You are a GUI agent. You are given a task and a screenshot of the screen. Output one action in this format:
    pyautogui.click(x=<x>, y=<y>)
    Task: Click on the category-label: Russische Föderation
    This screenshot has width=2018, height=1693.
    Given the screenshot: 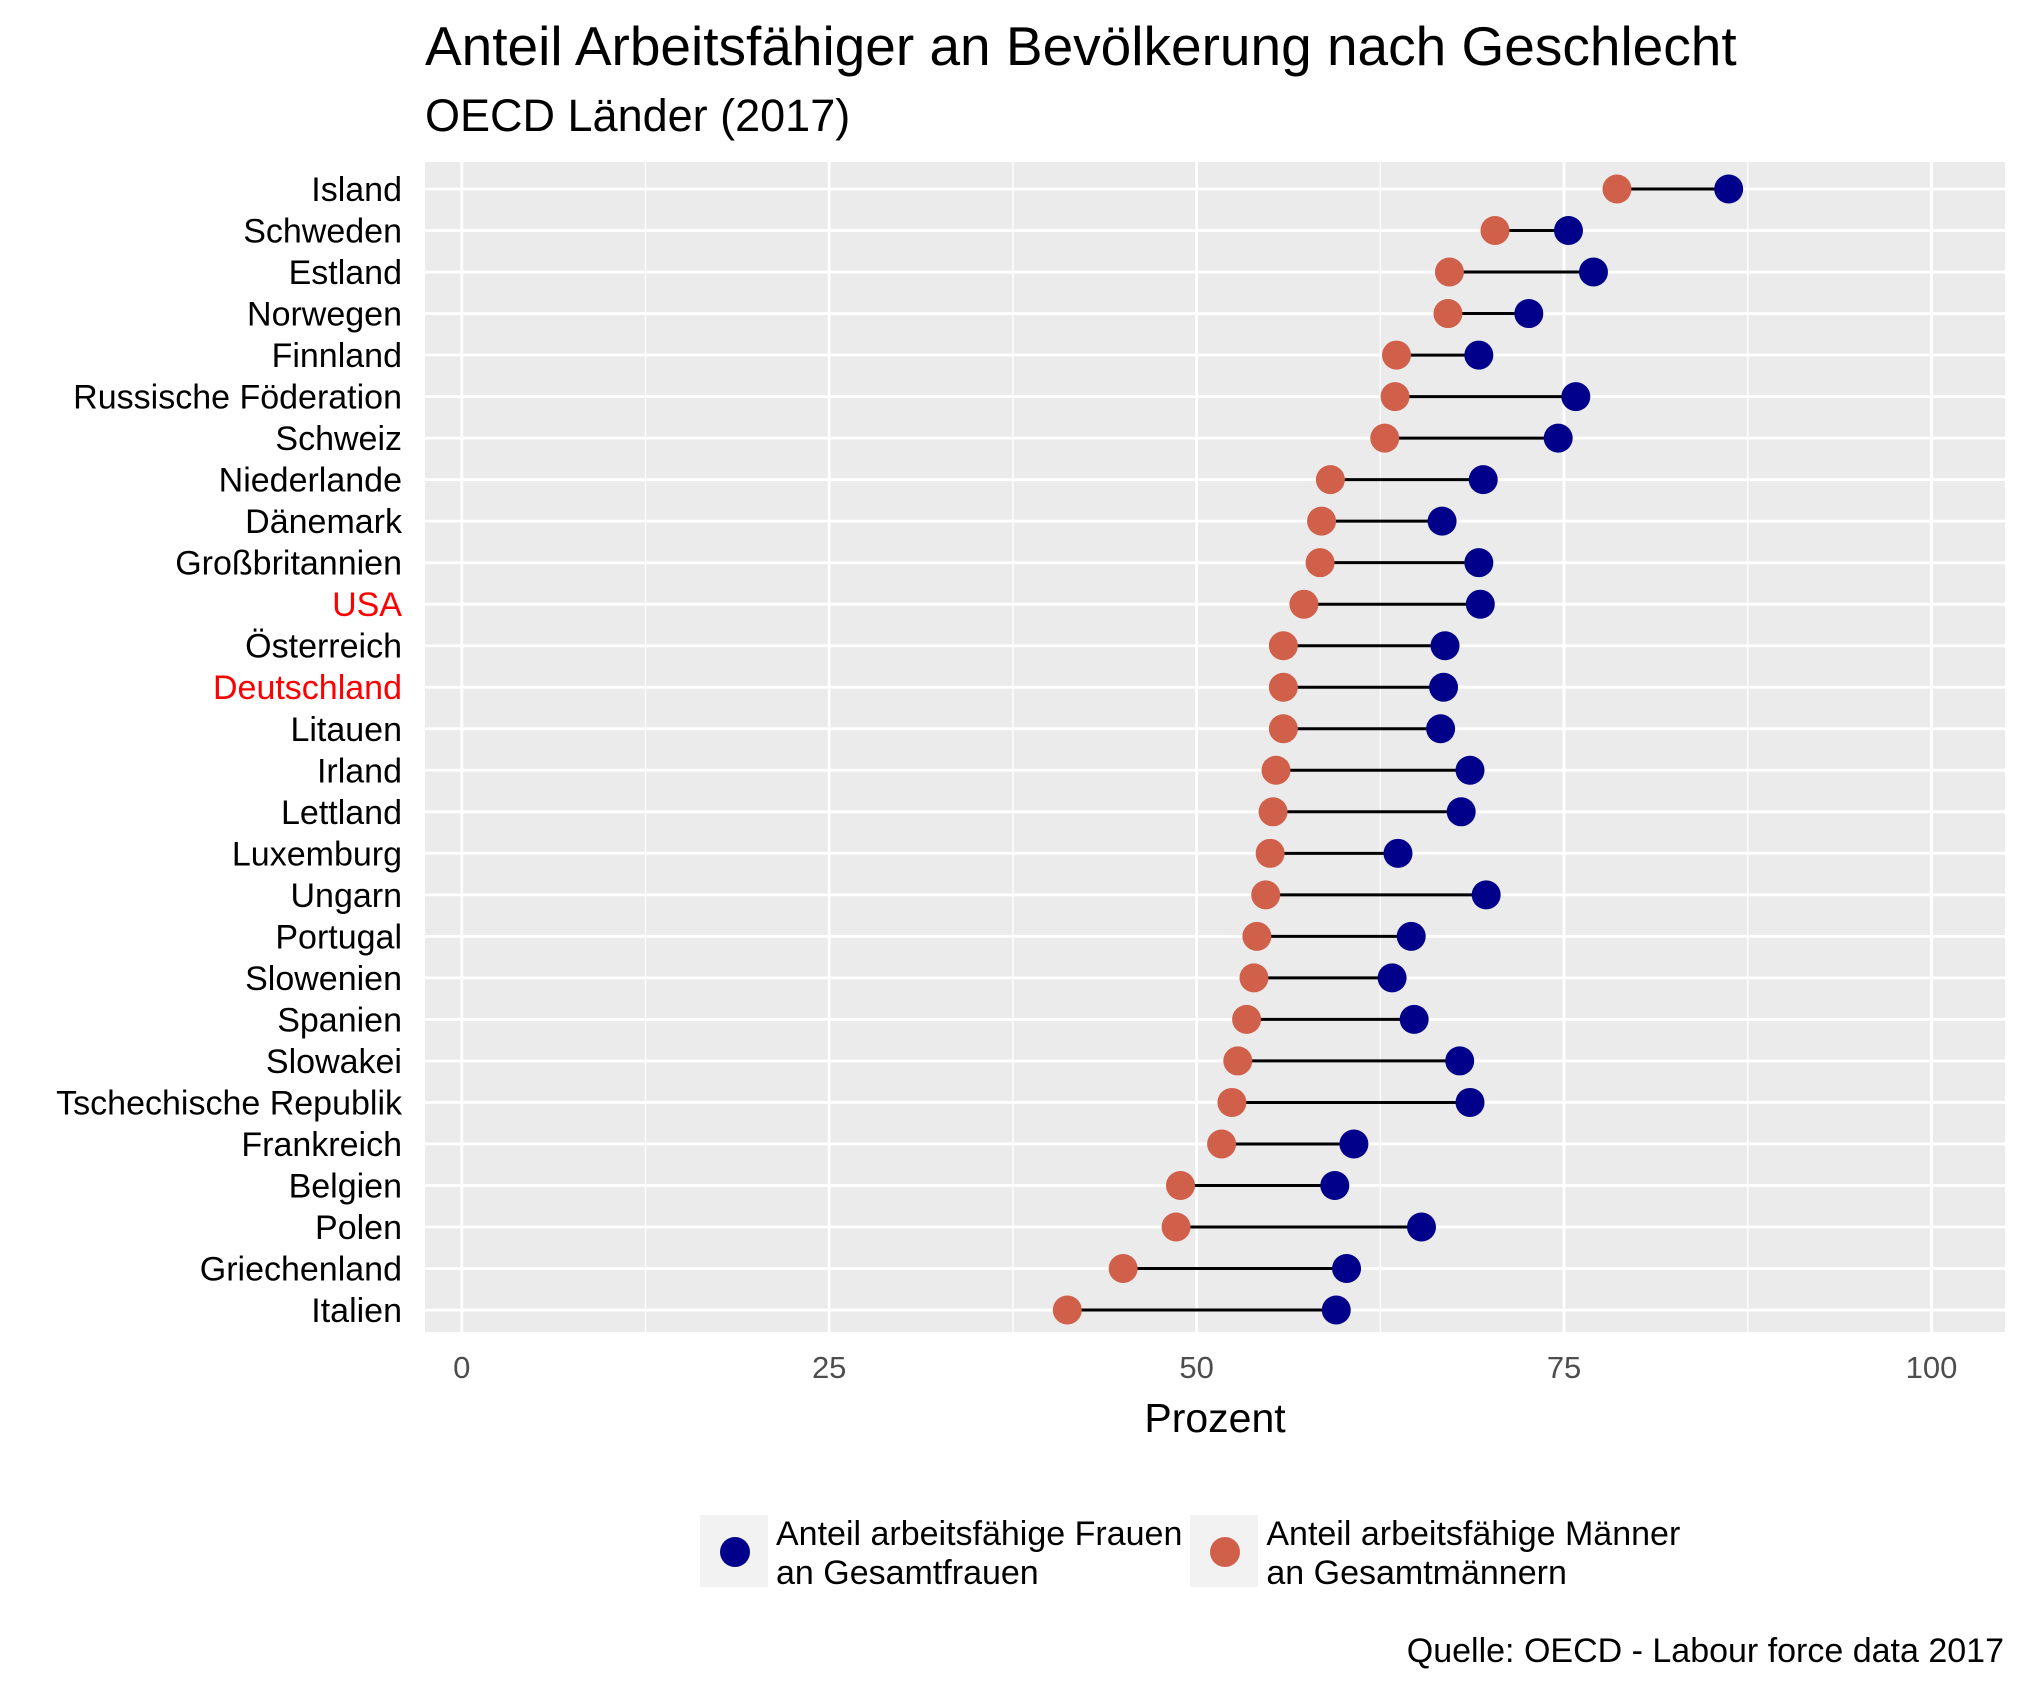 What is the action you would take?
    pyautogui.click(x=237, y=398)
    